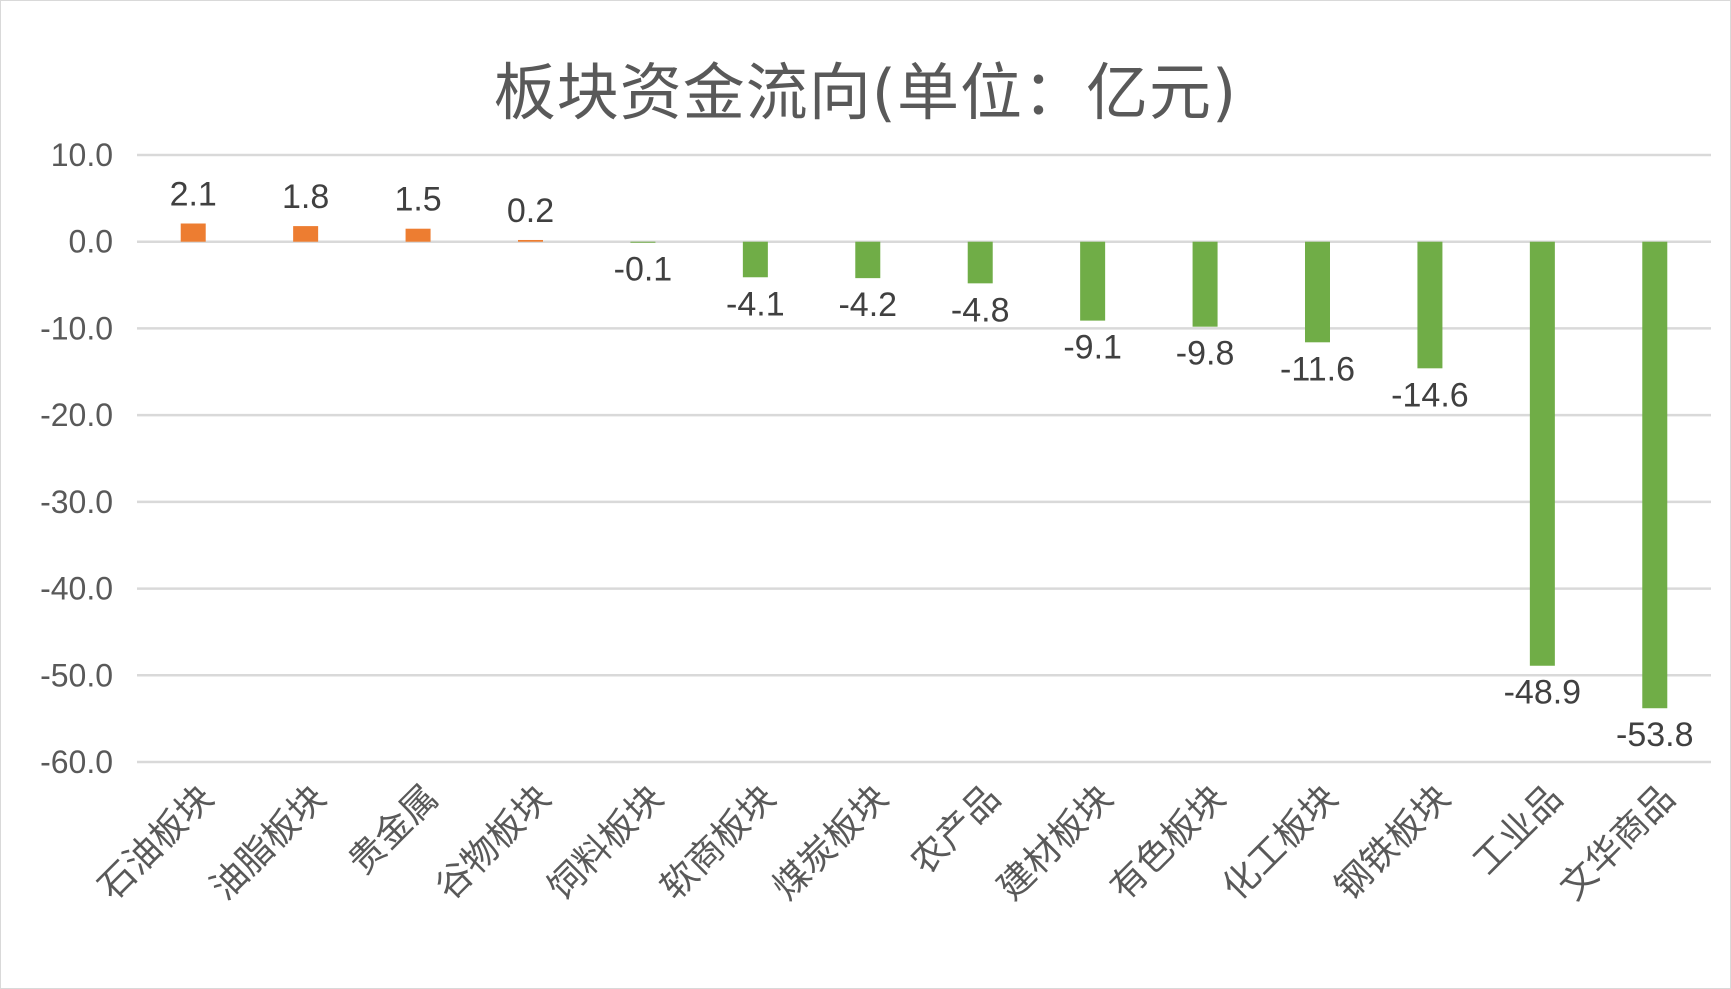 The image size is (1731, 989). What do you see at coordinates (1430, 395) in the screenshot?
I see `data-label: -14.6` at bounding box center [1430, 395].